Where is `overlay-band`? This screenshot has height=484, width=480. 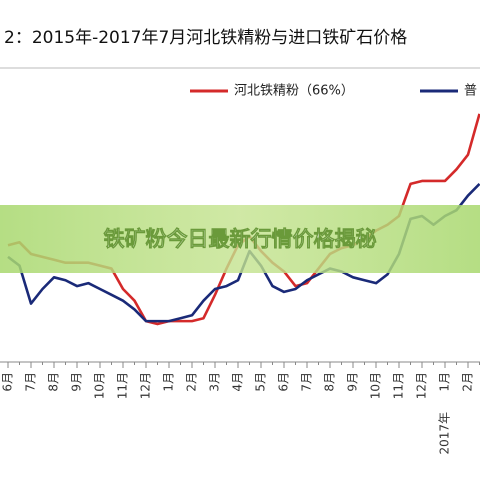
overlay-band is located at coordinates (240, 239).